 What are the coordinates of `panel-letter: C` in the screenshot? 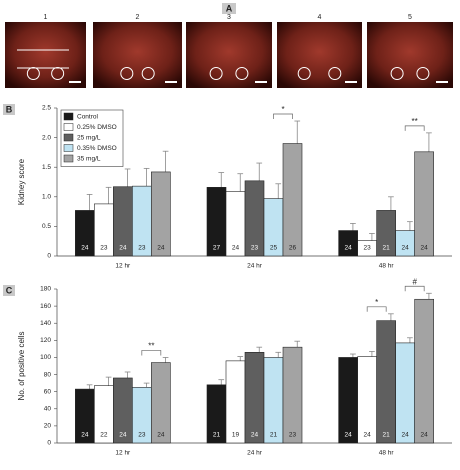 It's located at (9, 290).